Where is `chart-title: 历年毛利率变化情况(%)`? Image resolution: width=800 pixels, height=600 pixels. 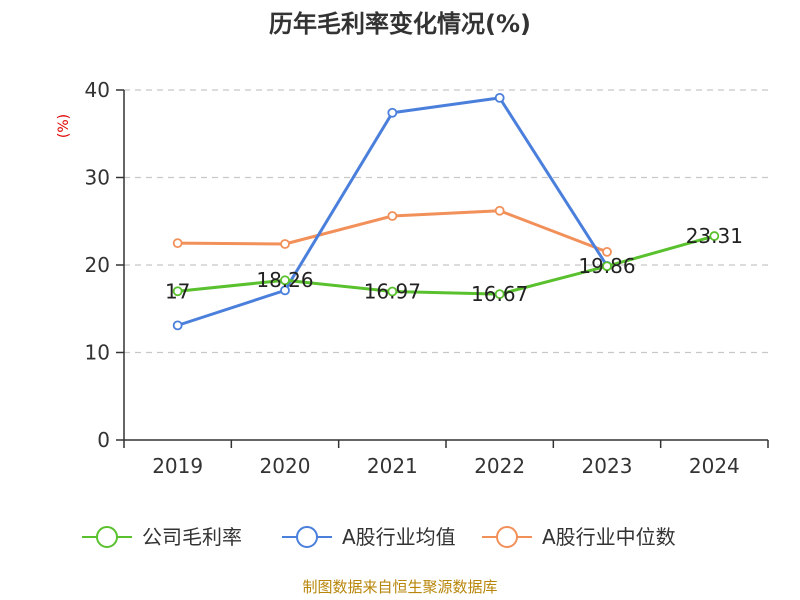 chart-title: 历年毛利率变化情况(%) is located at coordinates (400, 24).